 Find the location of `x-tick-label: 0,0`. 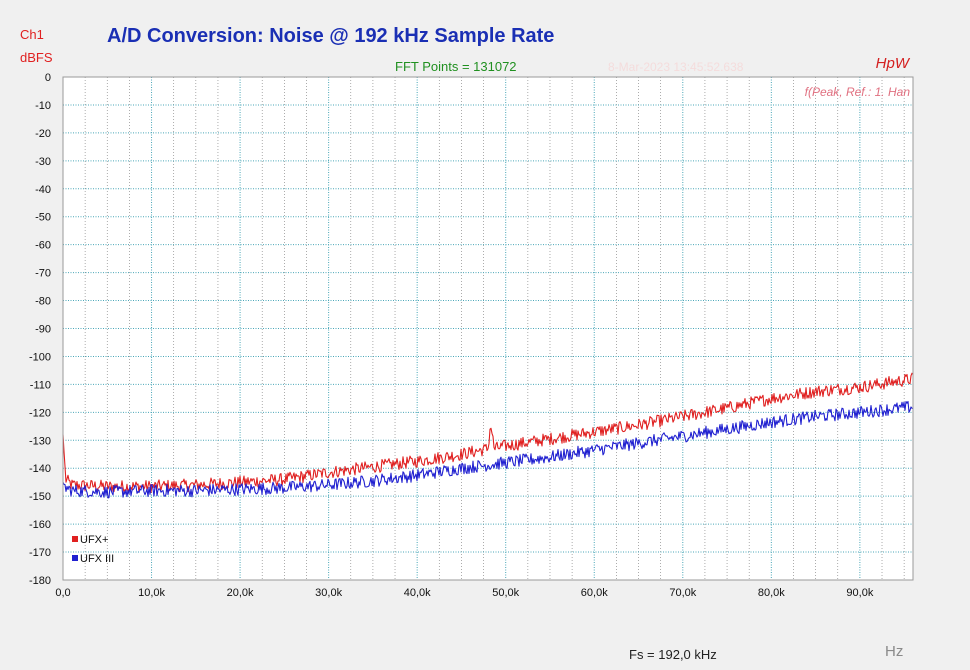

x-tick-label: 0,0 is located at coordinates (62, 593).